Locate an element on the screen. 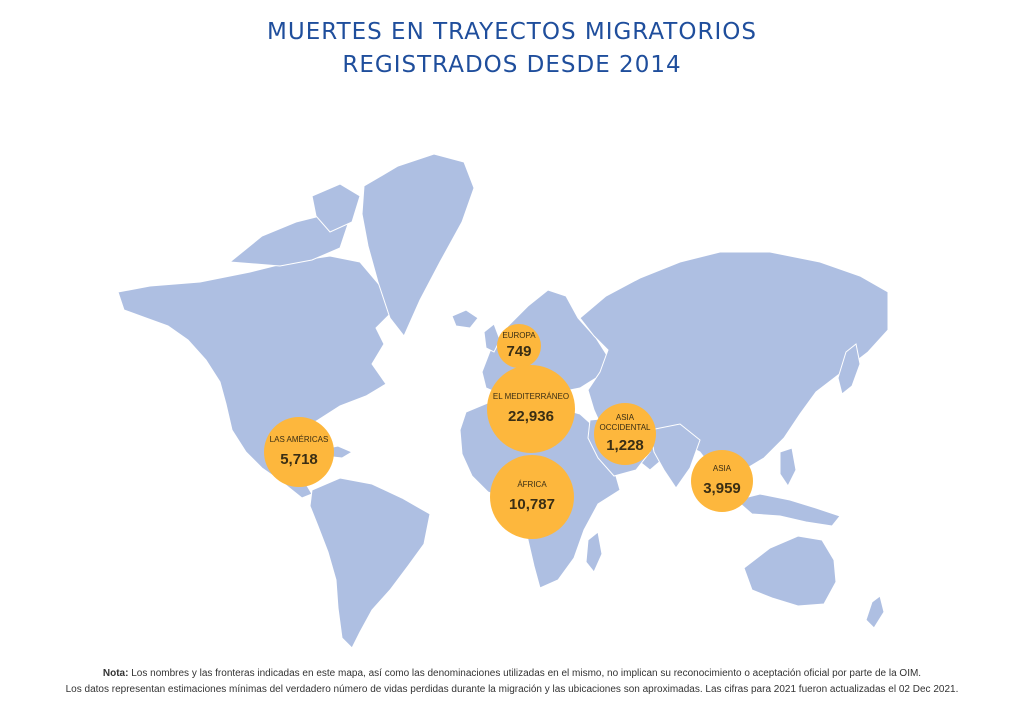 The height and width of the screenshot is (709, 1024). greenland is located at coordinates (418, 245).